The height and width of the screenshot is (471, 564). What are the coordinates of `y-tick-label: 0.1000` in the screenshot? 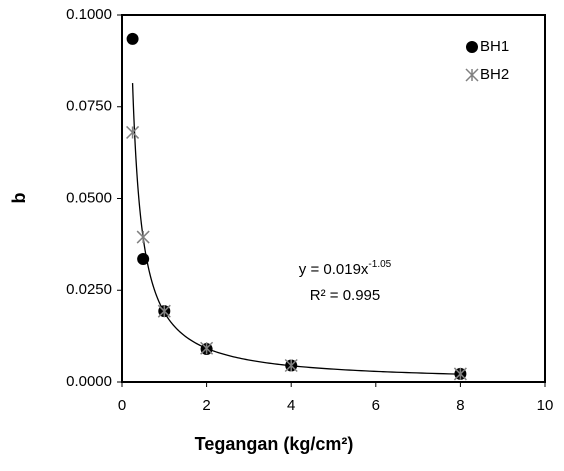 It's located at (89, 14).